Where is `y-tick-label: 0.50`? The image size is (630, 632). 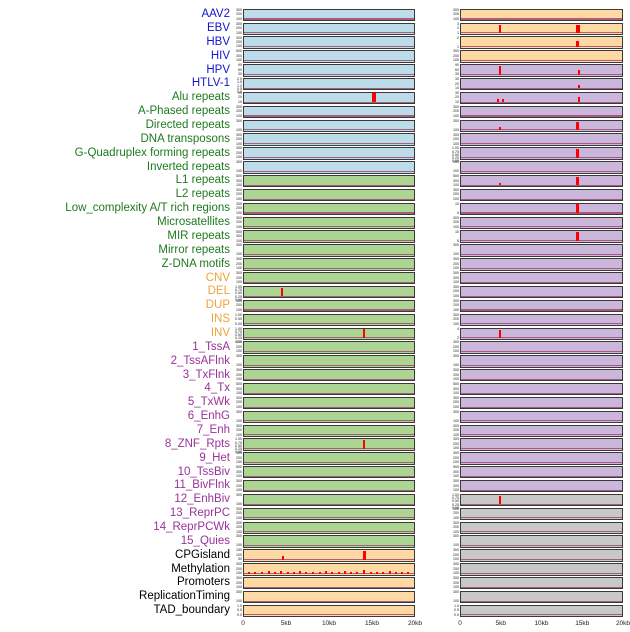 y-tick-label: 0.50 is located at coordinates (455, 501).